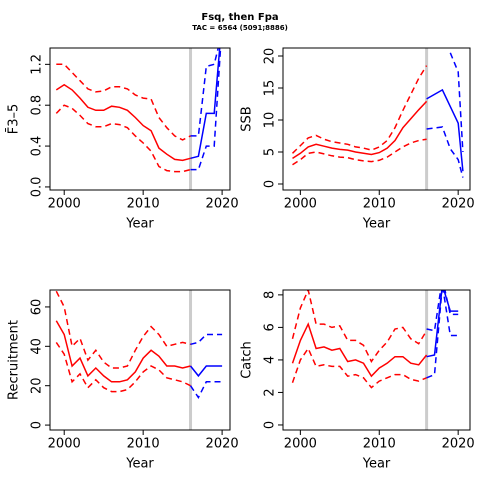 This screenshot has width=480, height=480. What do you see at coordinates (247, 360) in the screenshot?
I see `y-axis-label: Catch` at bounding box center [247, 360].